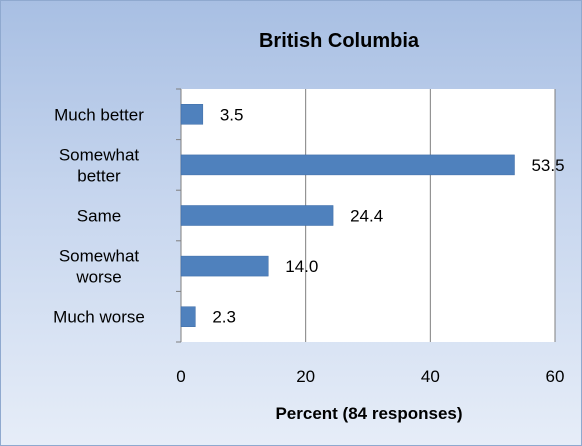 This screenshot has height=446, width=582. What do you see at coordinates (368, 413) in the screenshot?
I see `x-axis-title: Percent (84 responses)` at bounding box center [368, 413].